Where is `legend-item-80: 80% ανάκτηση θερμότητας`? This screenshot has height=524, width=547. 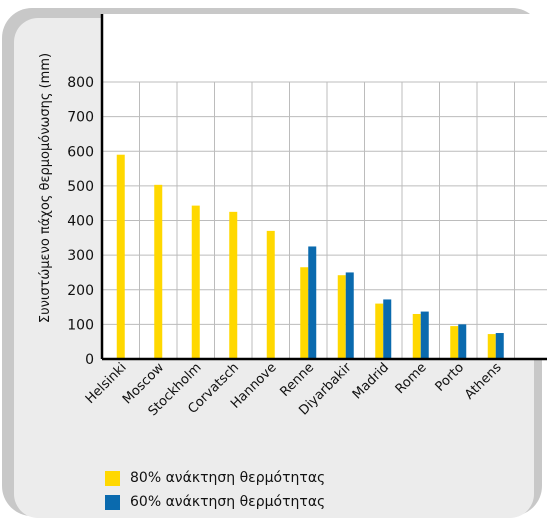
legend-item-80: 80% ανάκτηση θερμότητας is located at coordinates (215, 478).